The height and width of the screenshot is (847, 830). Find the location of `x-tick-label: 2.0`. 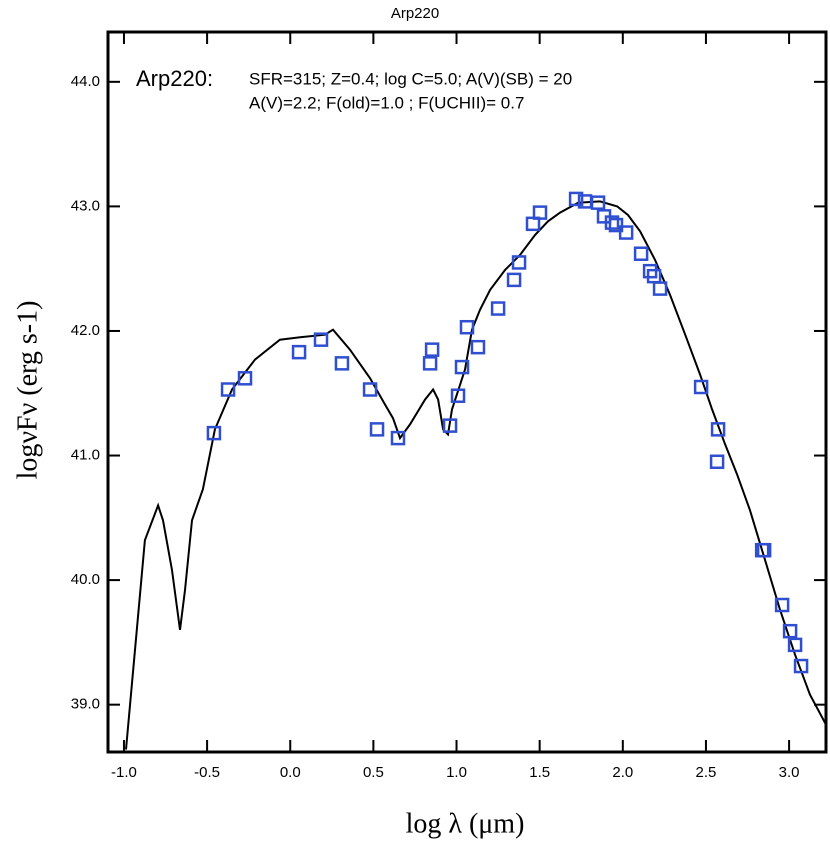

x-tick-label: 2.0 is located at coordinates (622, 772).